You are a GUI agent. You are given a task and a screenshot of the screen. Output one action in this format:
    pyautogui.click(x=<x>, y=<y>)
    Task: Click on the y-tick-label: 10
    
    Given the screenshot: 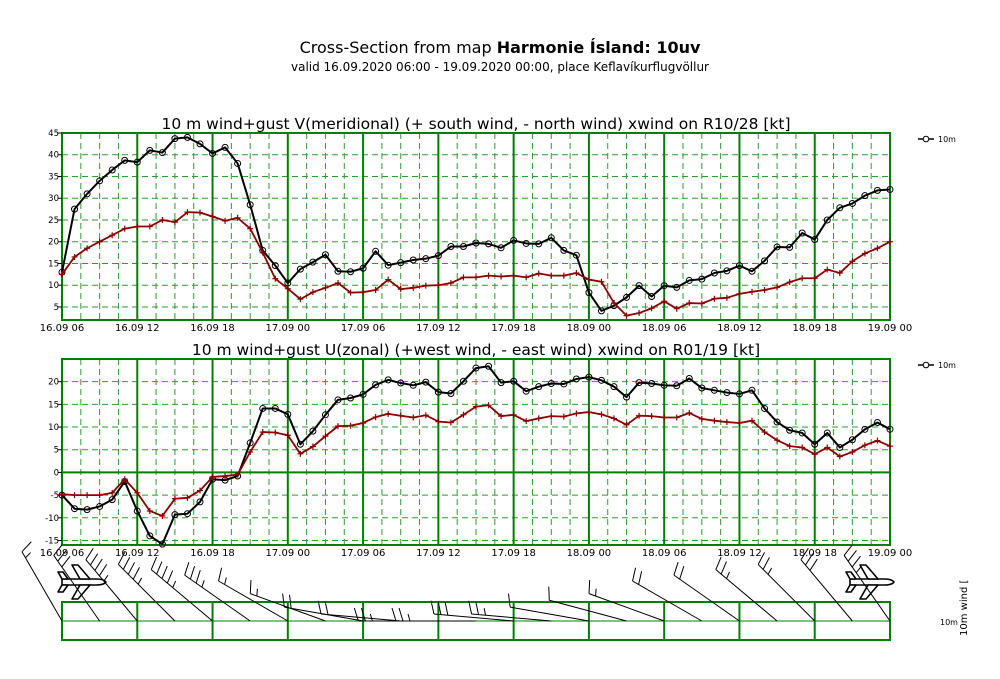 What is the action you would take?
    pyautogui.click(x=53, y=286)
    